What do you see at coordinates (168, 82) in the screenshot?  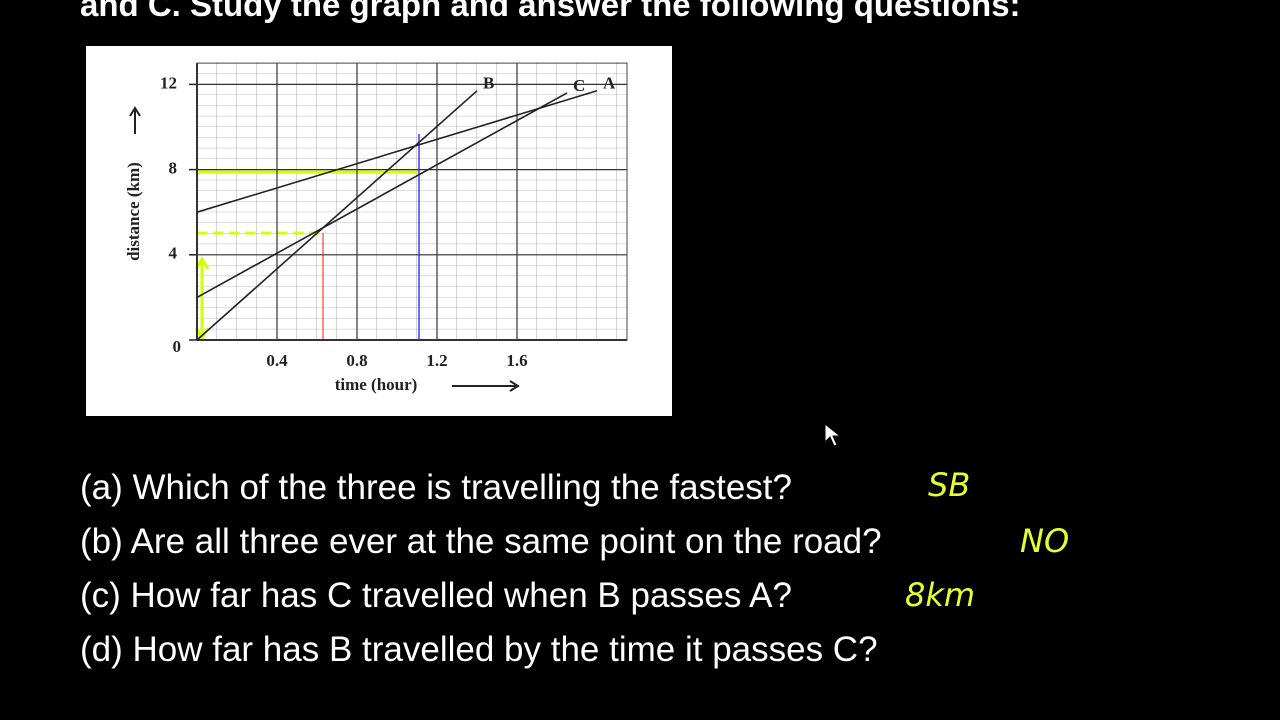 I see `y-tick-label: 12` at bounding box center [168, 82].